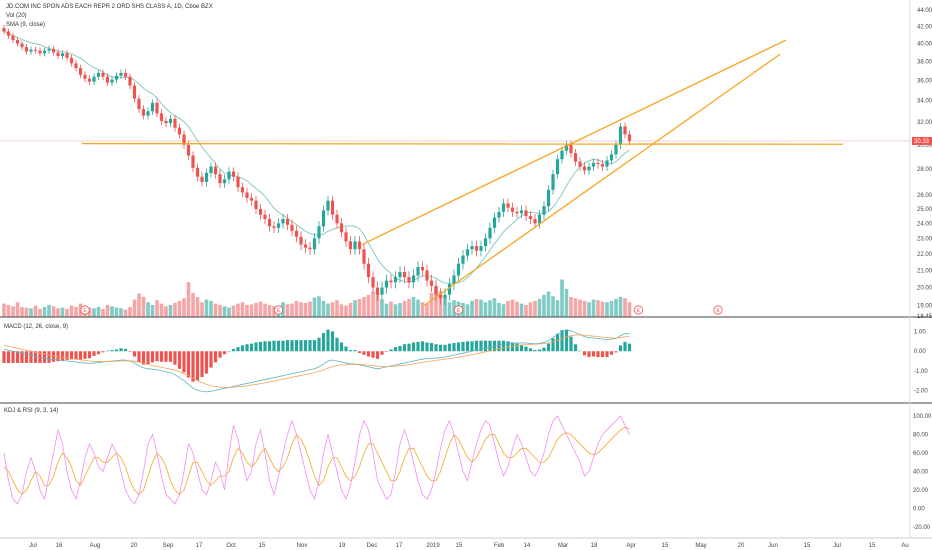  Describe the element at coordinates (16, 16) in the screenshot. I see `volume-legend: Vol (20)` at that location.